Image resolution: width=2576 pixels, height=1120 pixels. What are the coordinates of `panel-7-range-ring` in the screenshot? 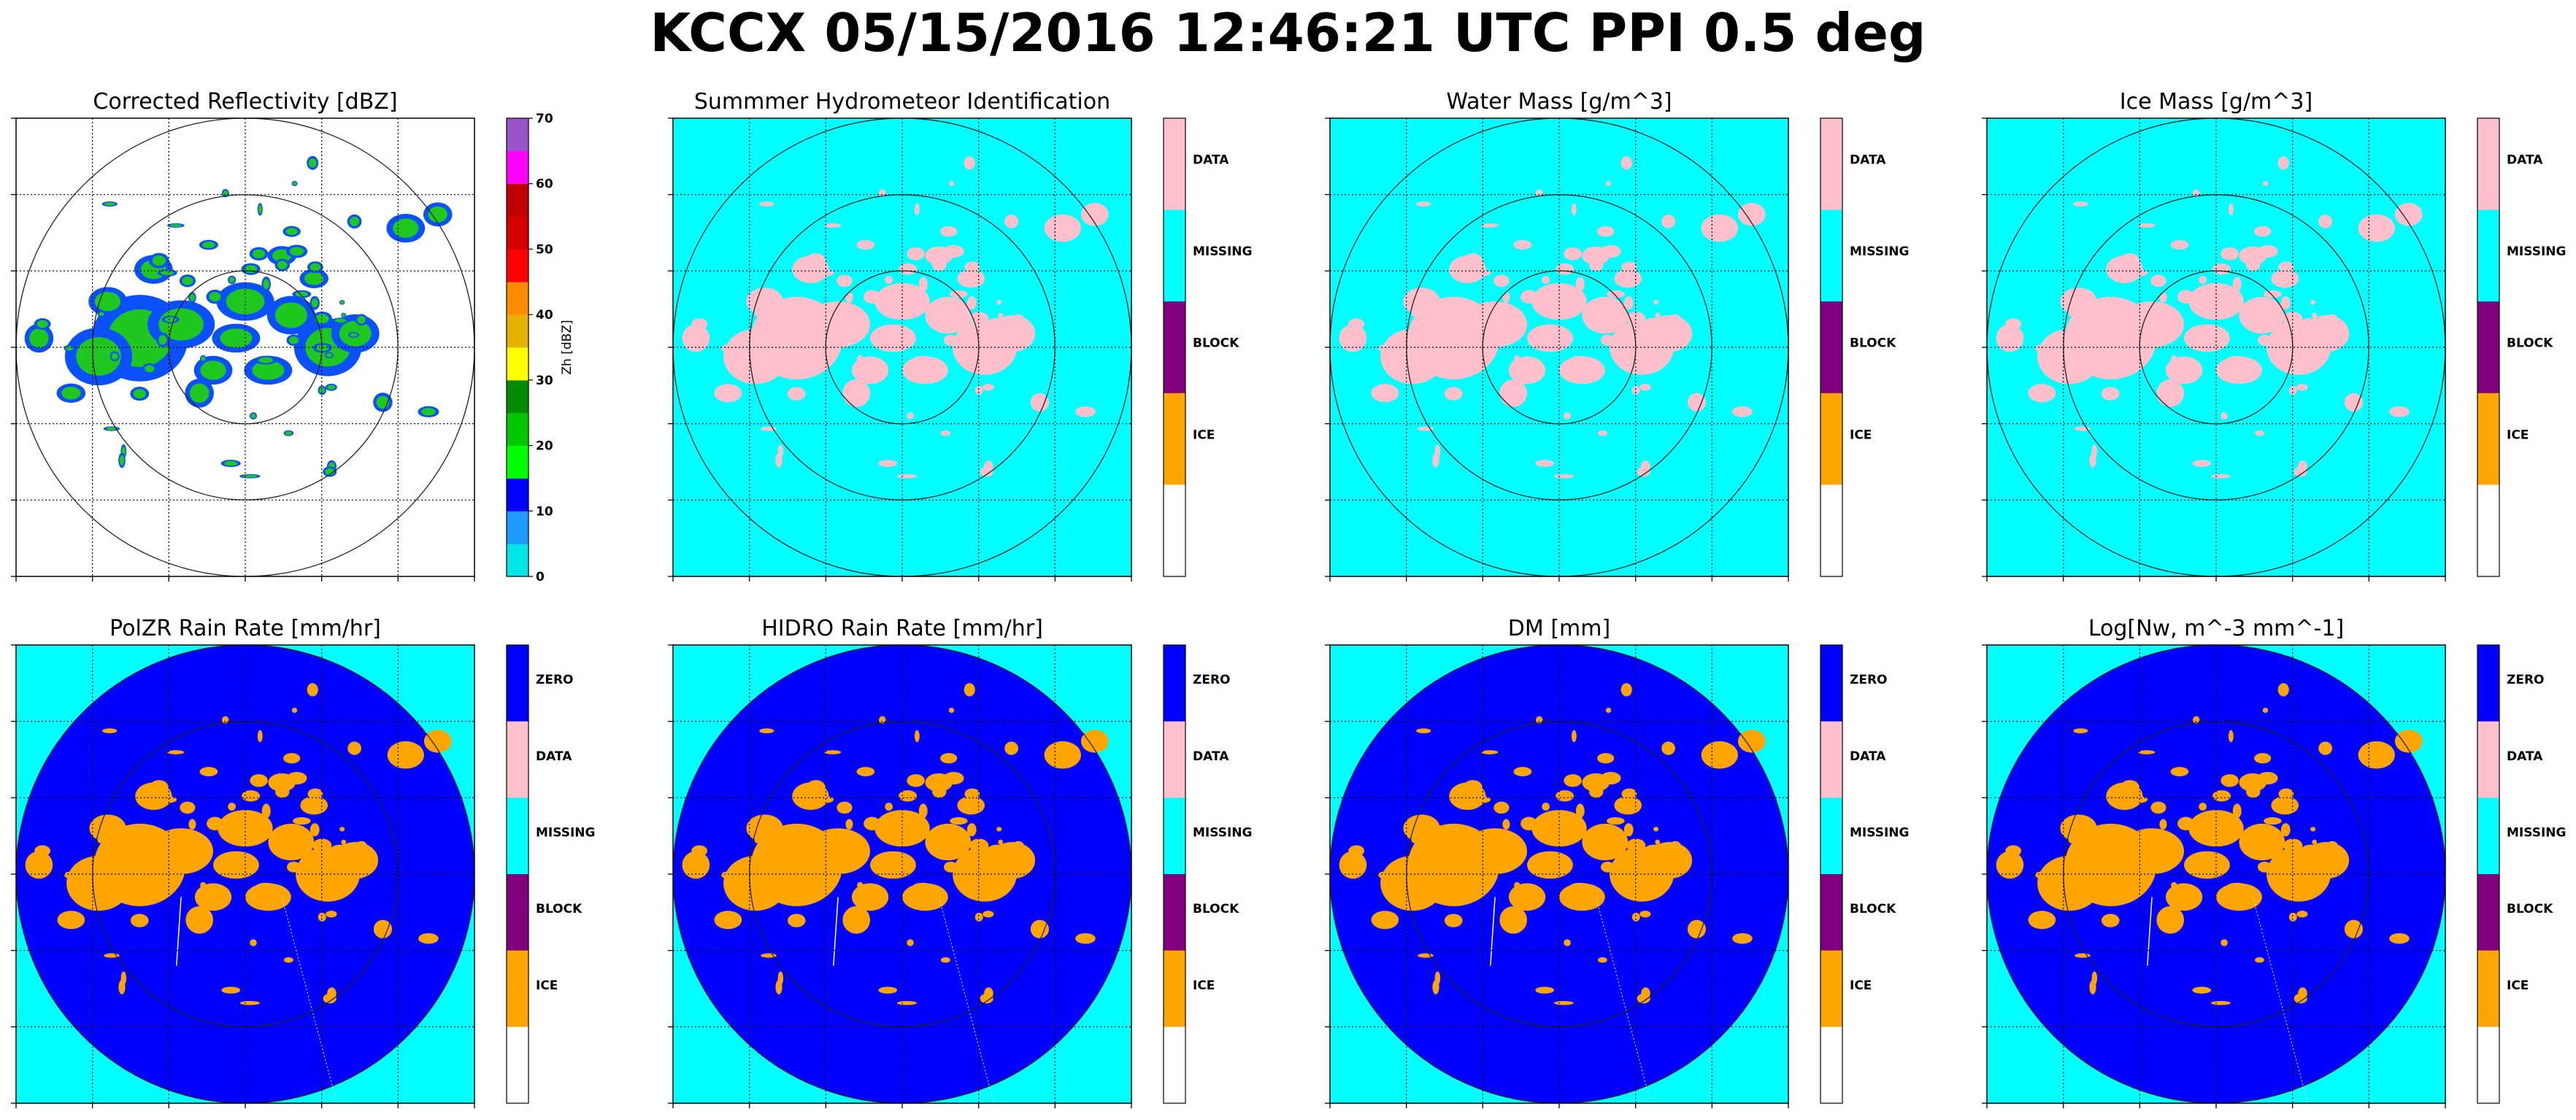 It's located at (1559, 874).